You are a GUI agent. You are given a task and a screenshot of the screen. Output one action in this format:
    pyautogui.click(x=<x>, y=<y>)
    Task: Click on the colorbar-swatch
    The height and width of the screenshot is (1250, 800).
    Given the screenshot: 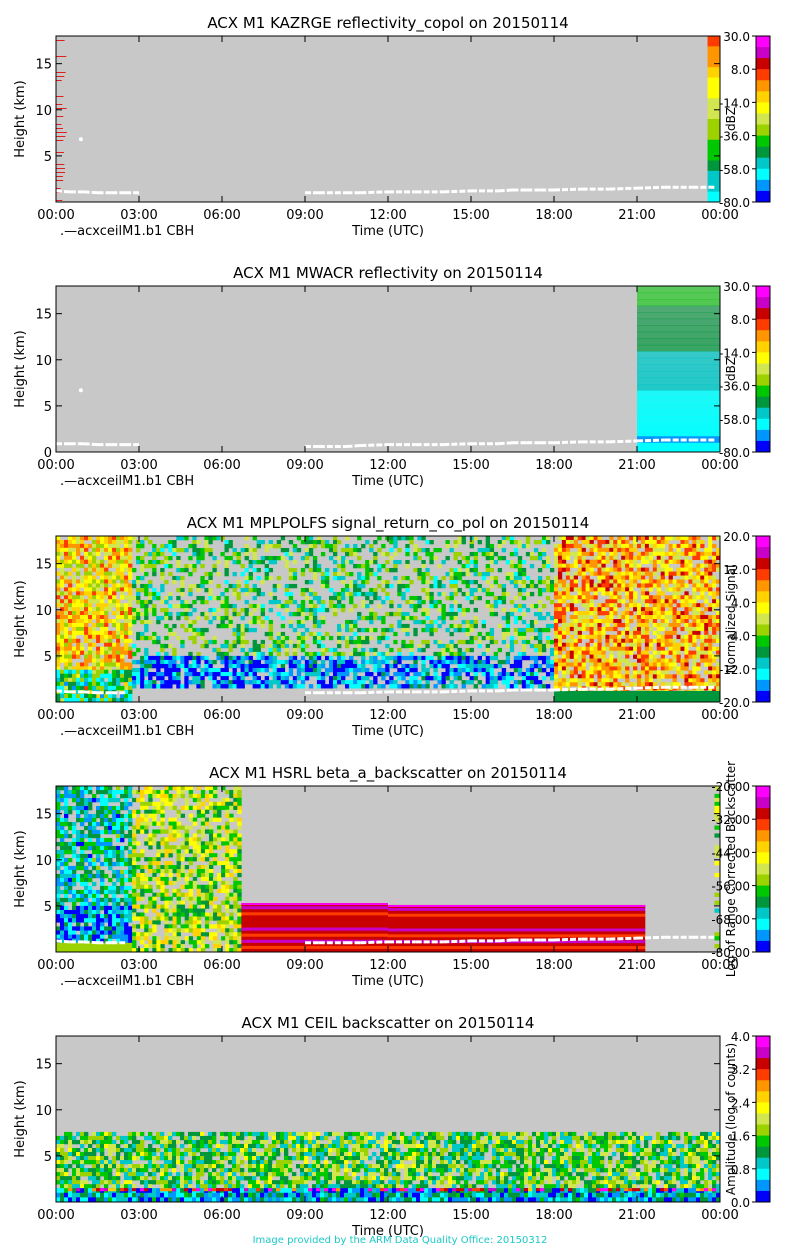 What is the action you would take?
    pyautogui.click(x=763, y=674)
    